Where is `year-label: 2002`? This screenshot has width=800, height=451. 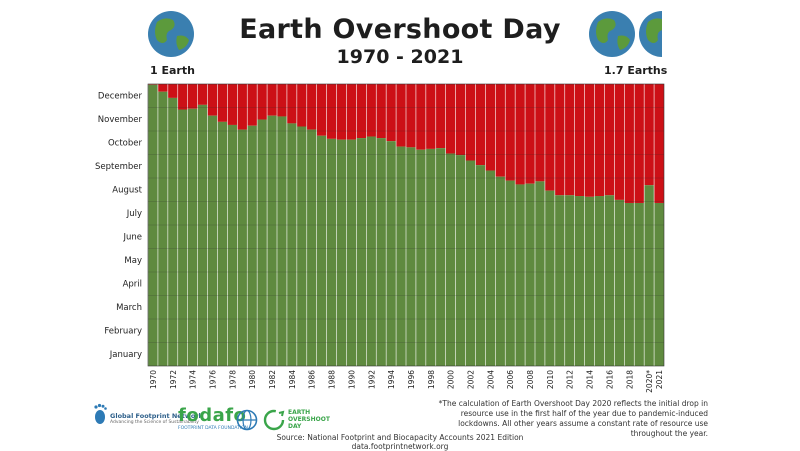
year-label: 2002 is located at coordinates (471, 379).